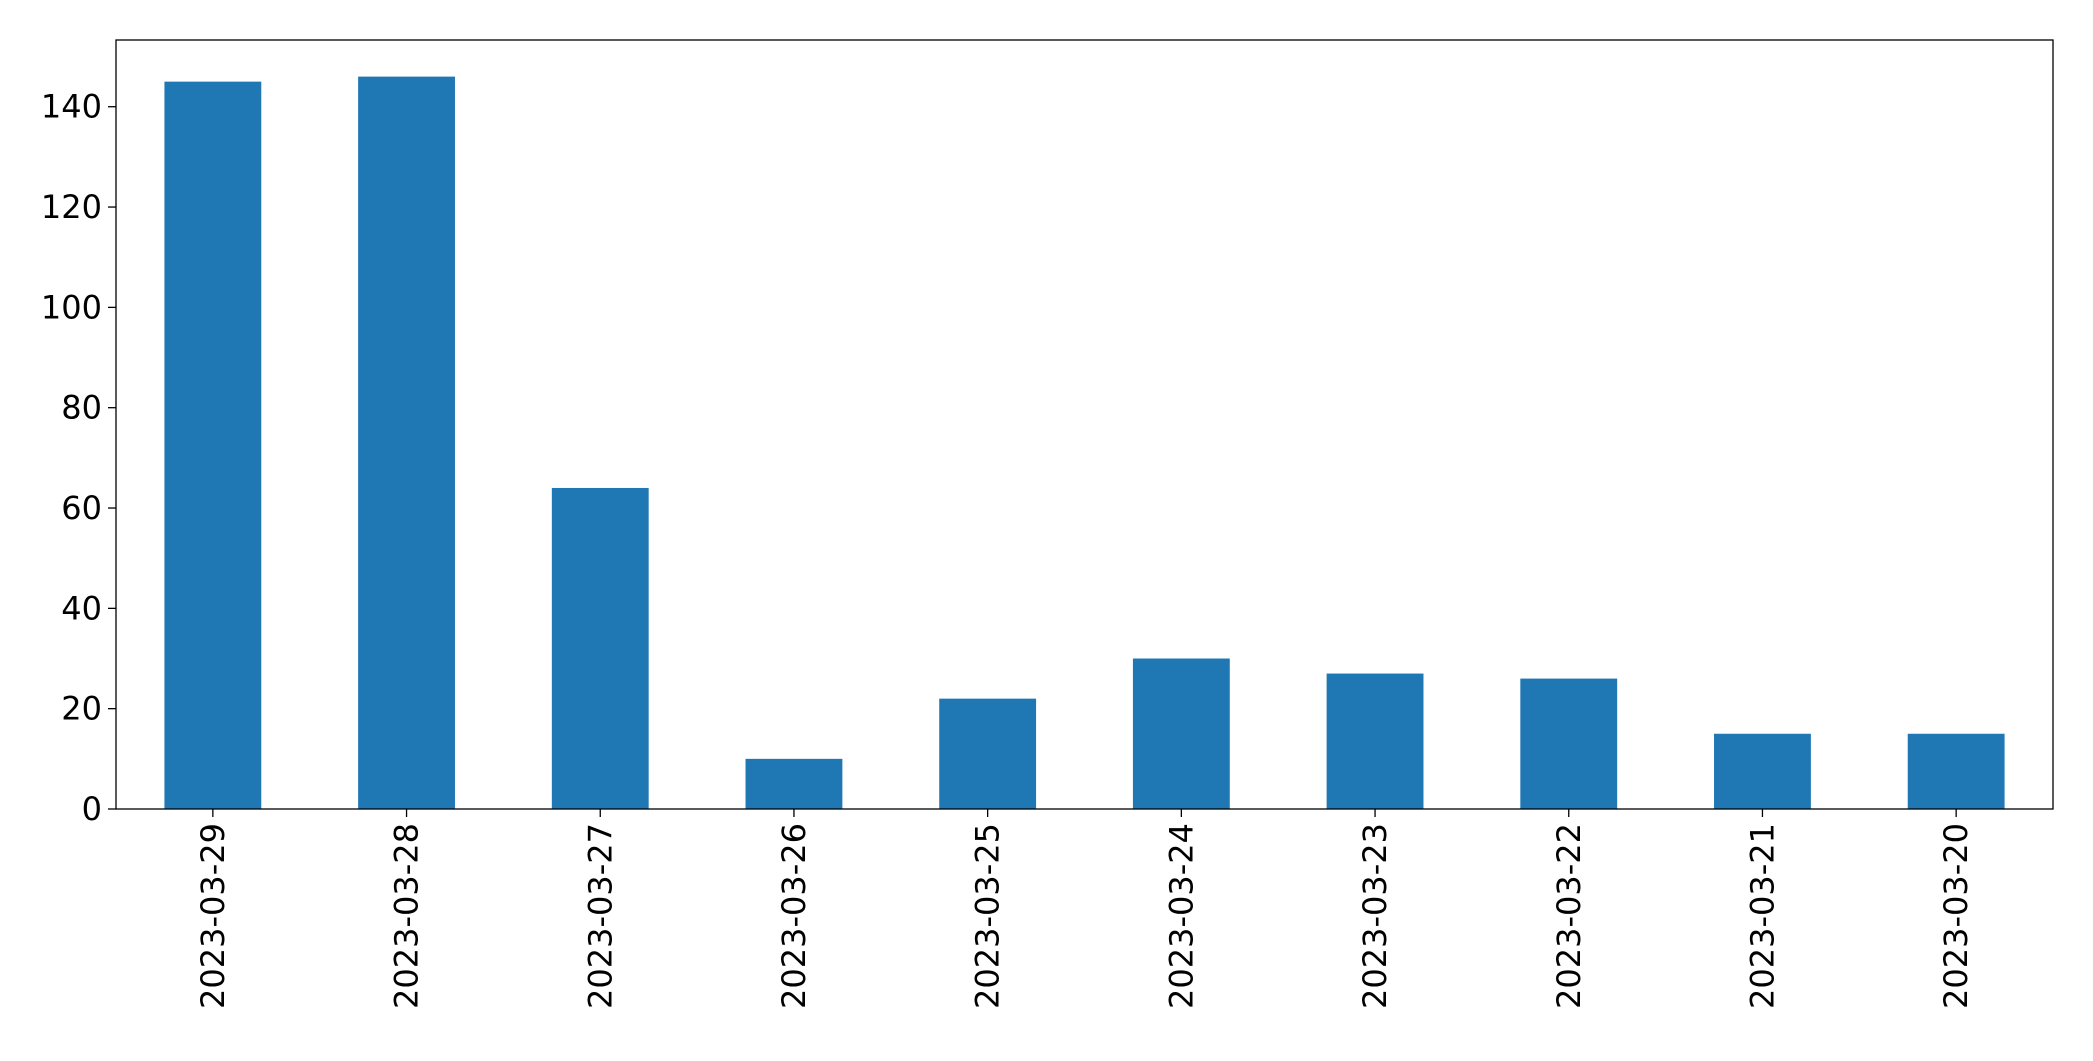 Image resolution: width=2093 pixels, height=1061 pixels. Describe the element at coordinates (81, 709) in the screenshot. I see `y-tick-label: 20` at that location.